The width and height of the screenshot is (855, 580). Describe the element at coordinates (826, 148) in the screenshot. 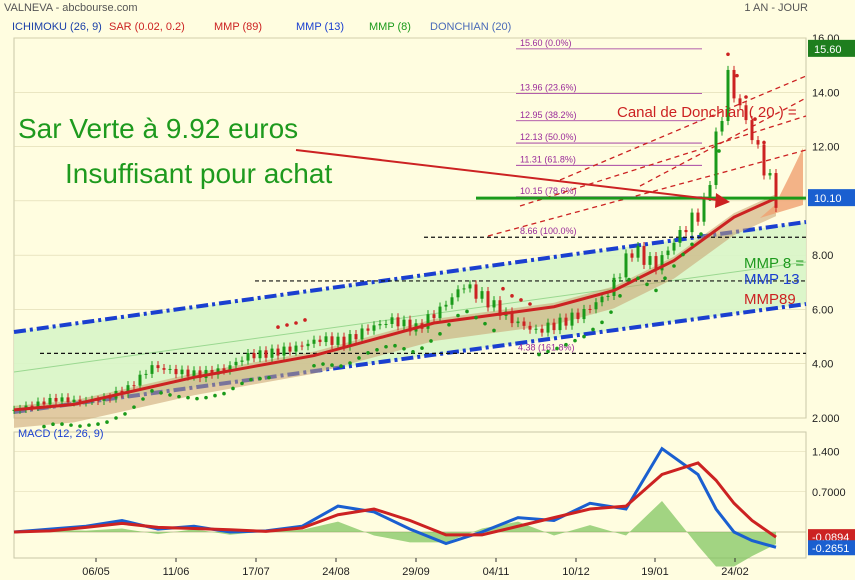

I see `y-tick-label: 12.00` at that location.